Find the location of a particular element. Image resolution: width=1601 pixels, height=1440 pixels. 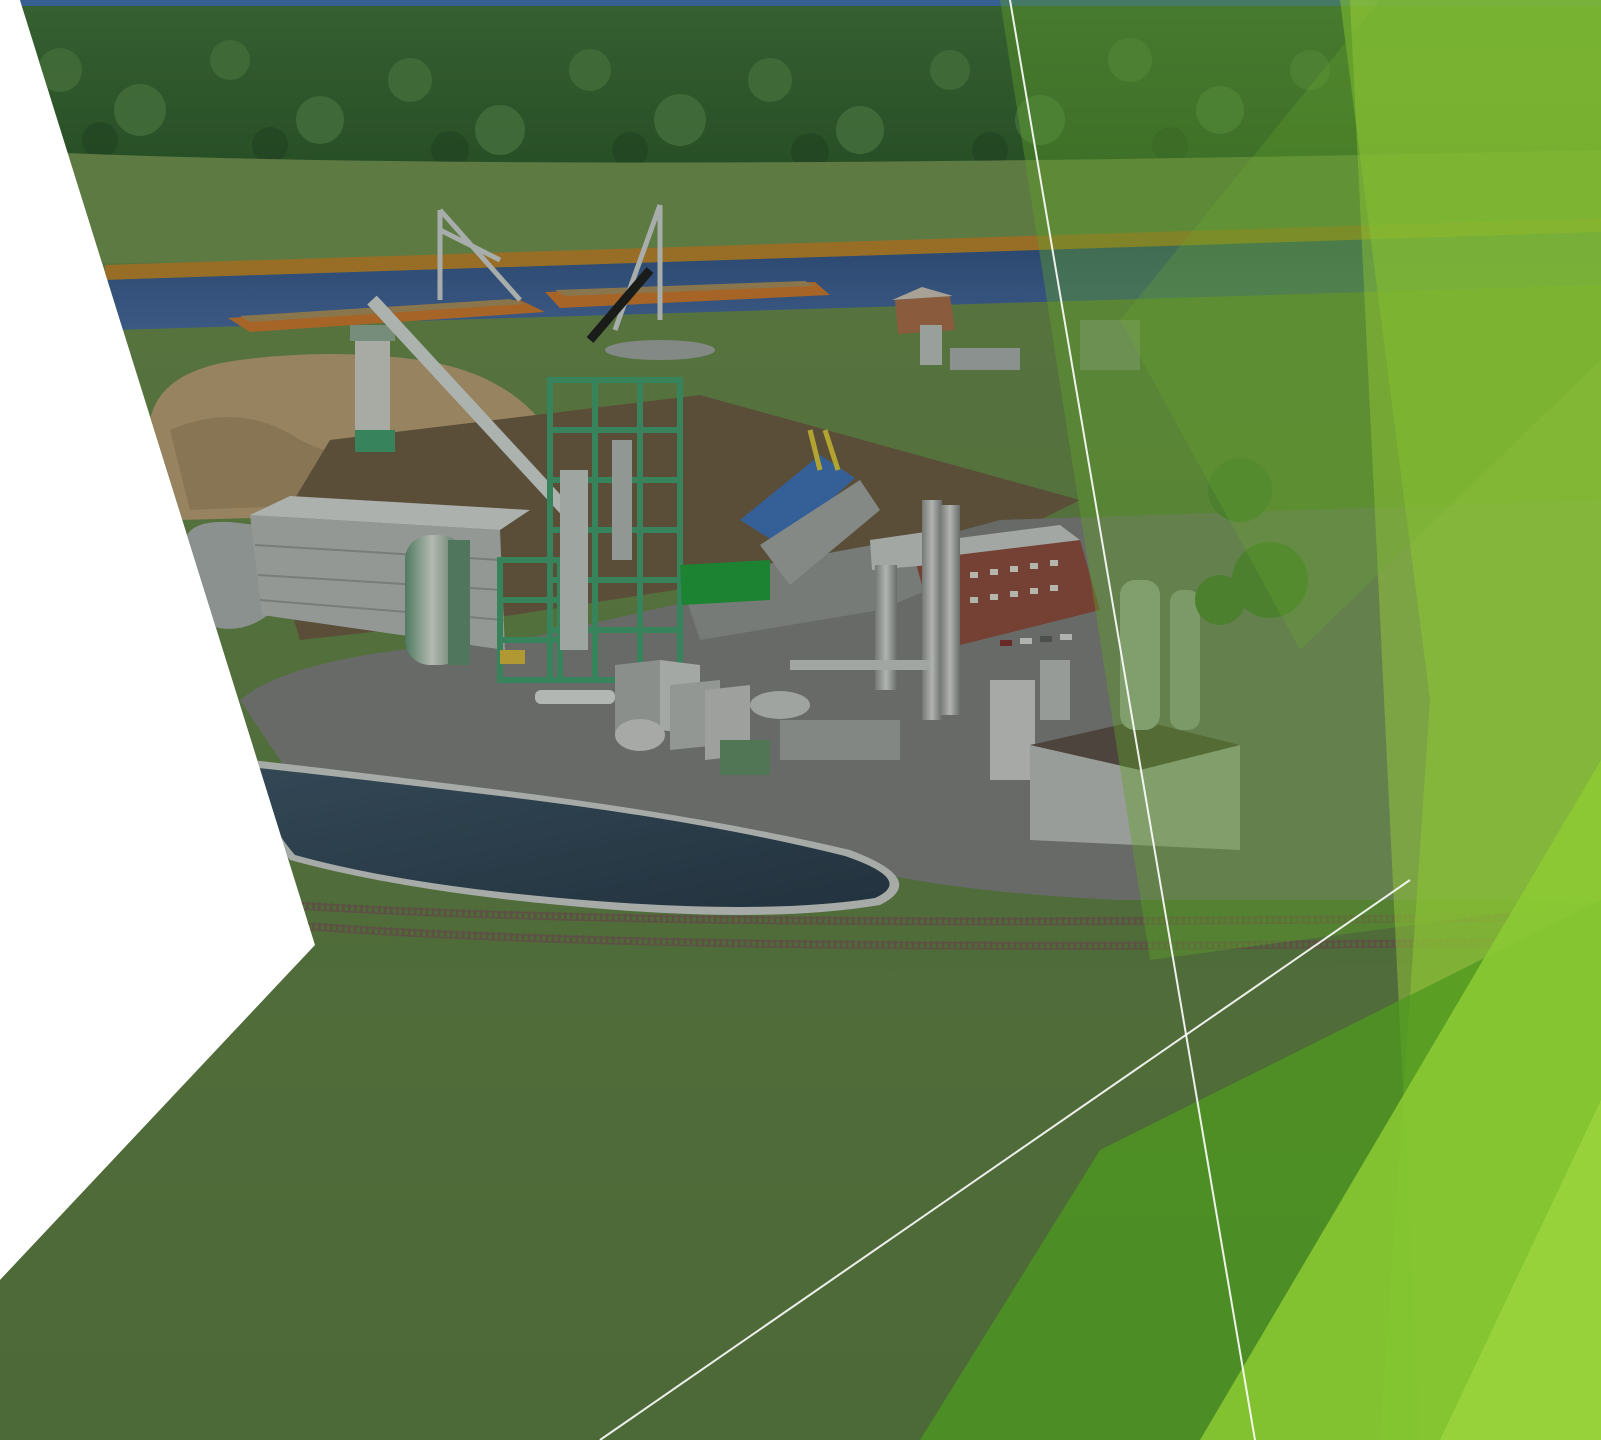

tipping-truck is located at coordinates (797, 500).